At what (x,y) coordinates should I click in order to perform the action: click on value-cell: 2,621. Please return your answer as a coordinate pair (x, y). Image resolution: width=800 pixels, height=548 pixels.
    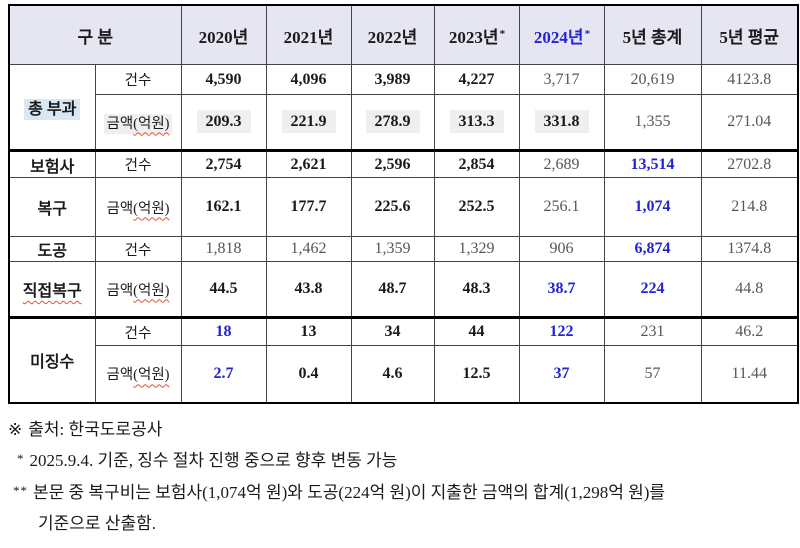
    Looking at the image, I should click on (308, 163).